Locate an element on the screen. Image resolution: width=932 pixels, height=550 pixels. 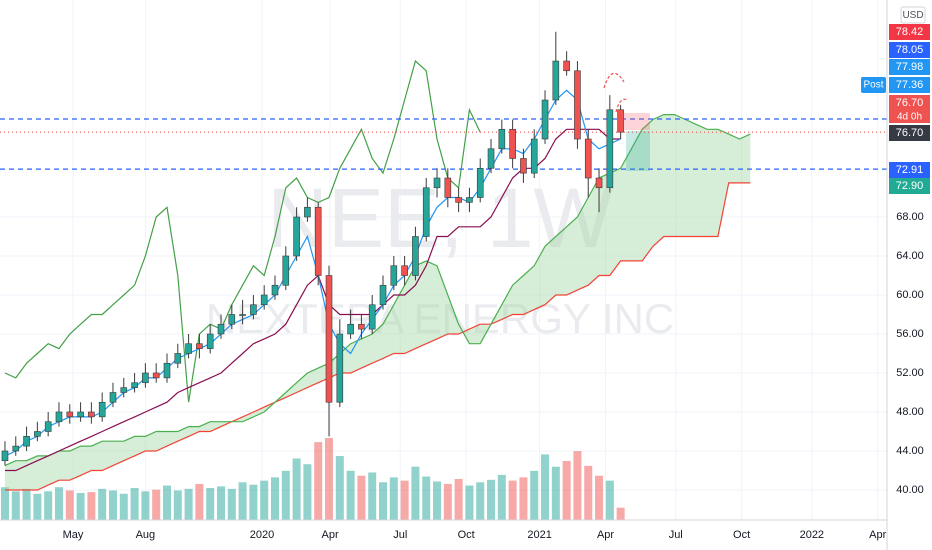
x-tick-label: 2022 is located at coordinates (812, 535).